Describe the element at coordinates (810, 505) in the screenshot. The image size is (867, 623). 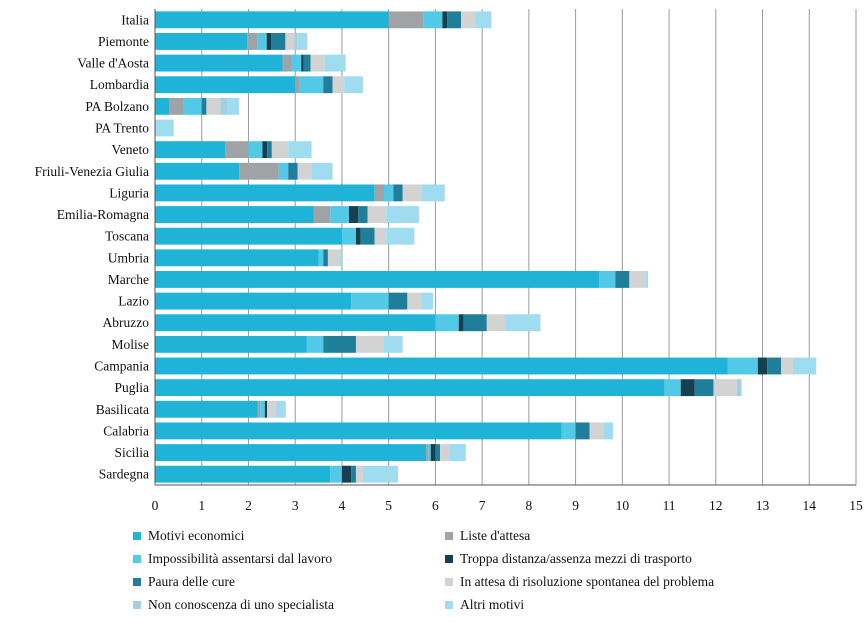
I see `x-tick-label: 14` at that location.